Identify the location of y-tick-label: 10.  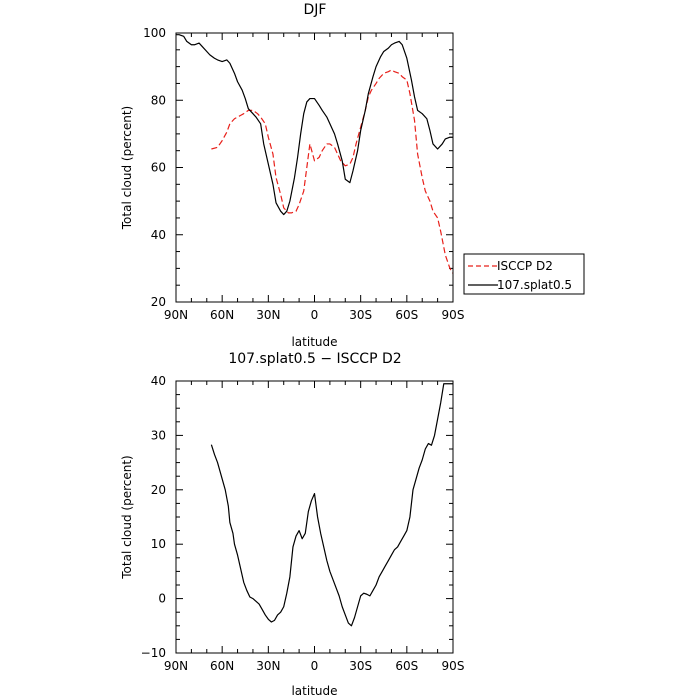
(158, 544).